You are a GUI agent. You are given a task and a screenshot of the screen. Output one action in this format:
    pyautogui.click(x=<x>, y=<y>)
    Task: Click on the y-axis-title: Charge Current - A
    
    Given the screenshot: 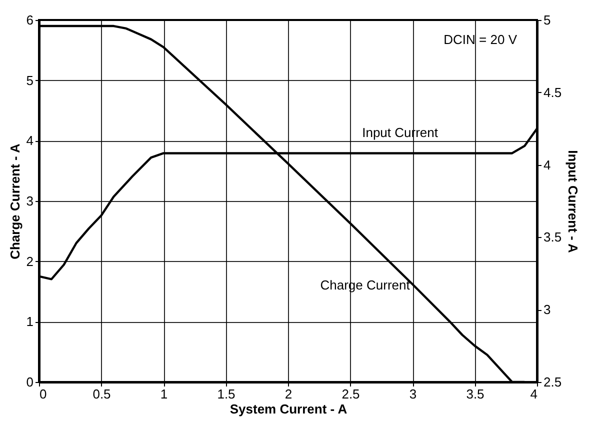 What is the action you would take?
    pyautogui.click(x=14, y=201)
    